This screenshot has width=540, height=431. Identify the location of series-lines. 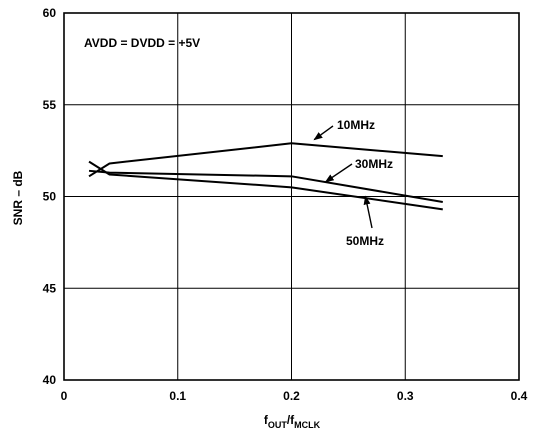
(265, 176).